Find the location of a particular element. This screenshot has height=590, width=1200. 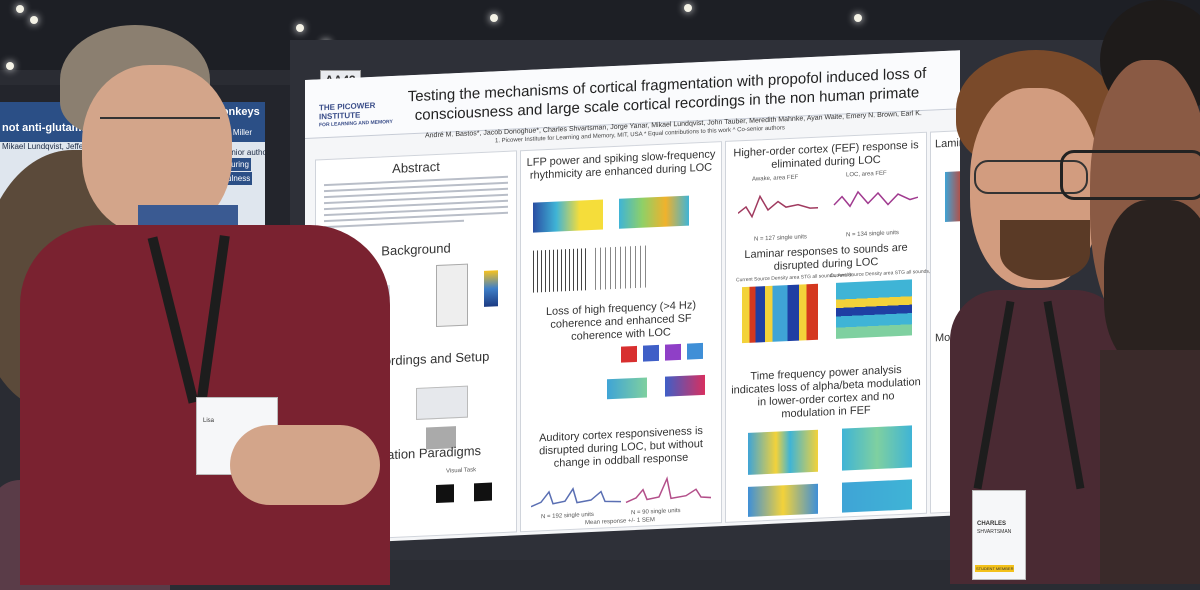

csd-heatmap-loc is located at coordinates (874, 309).